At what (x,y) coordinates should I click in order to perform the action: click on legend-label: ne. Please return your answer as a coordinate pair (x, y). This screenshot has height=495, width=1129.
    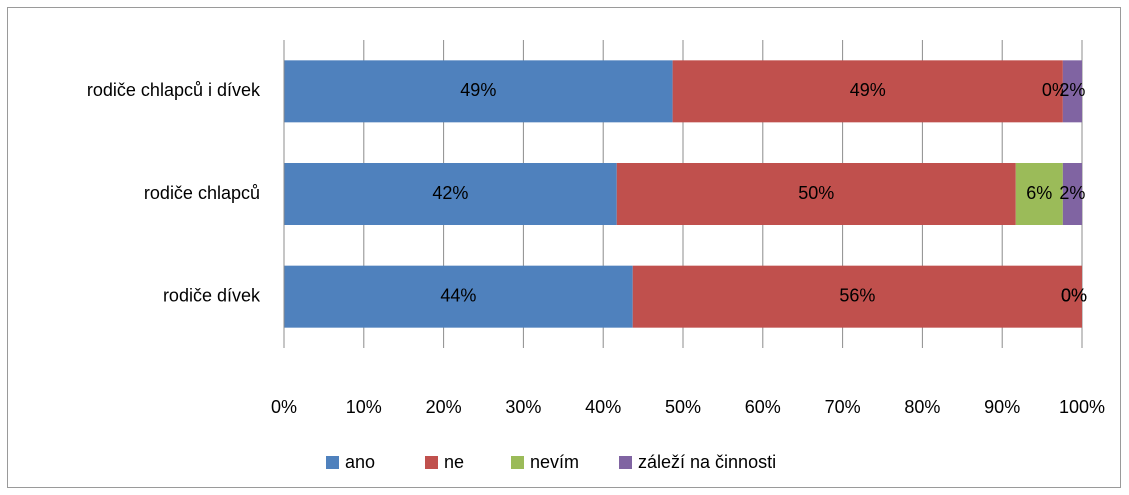
    Looking at the image, I should click on (454, 462).